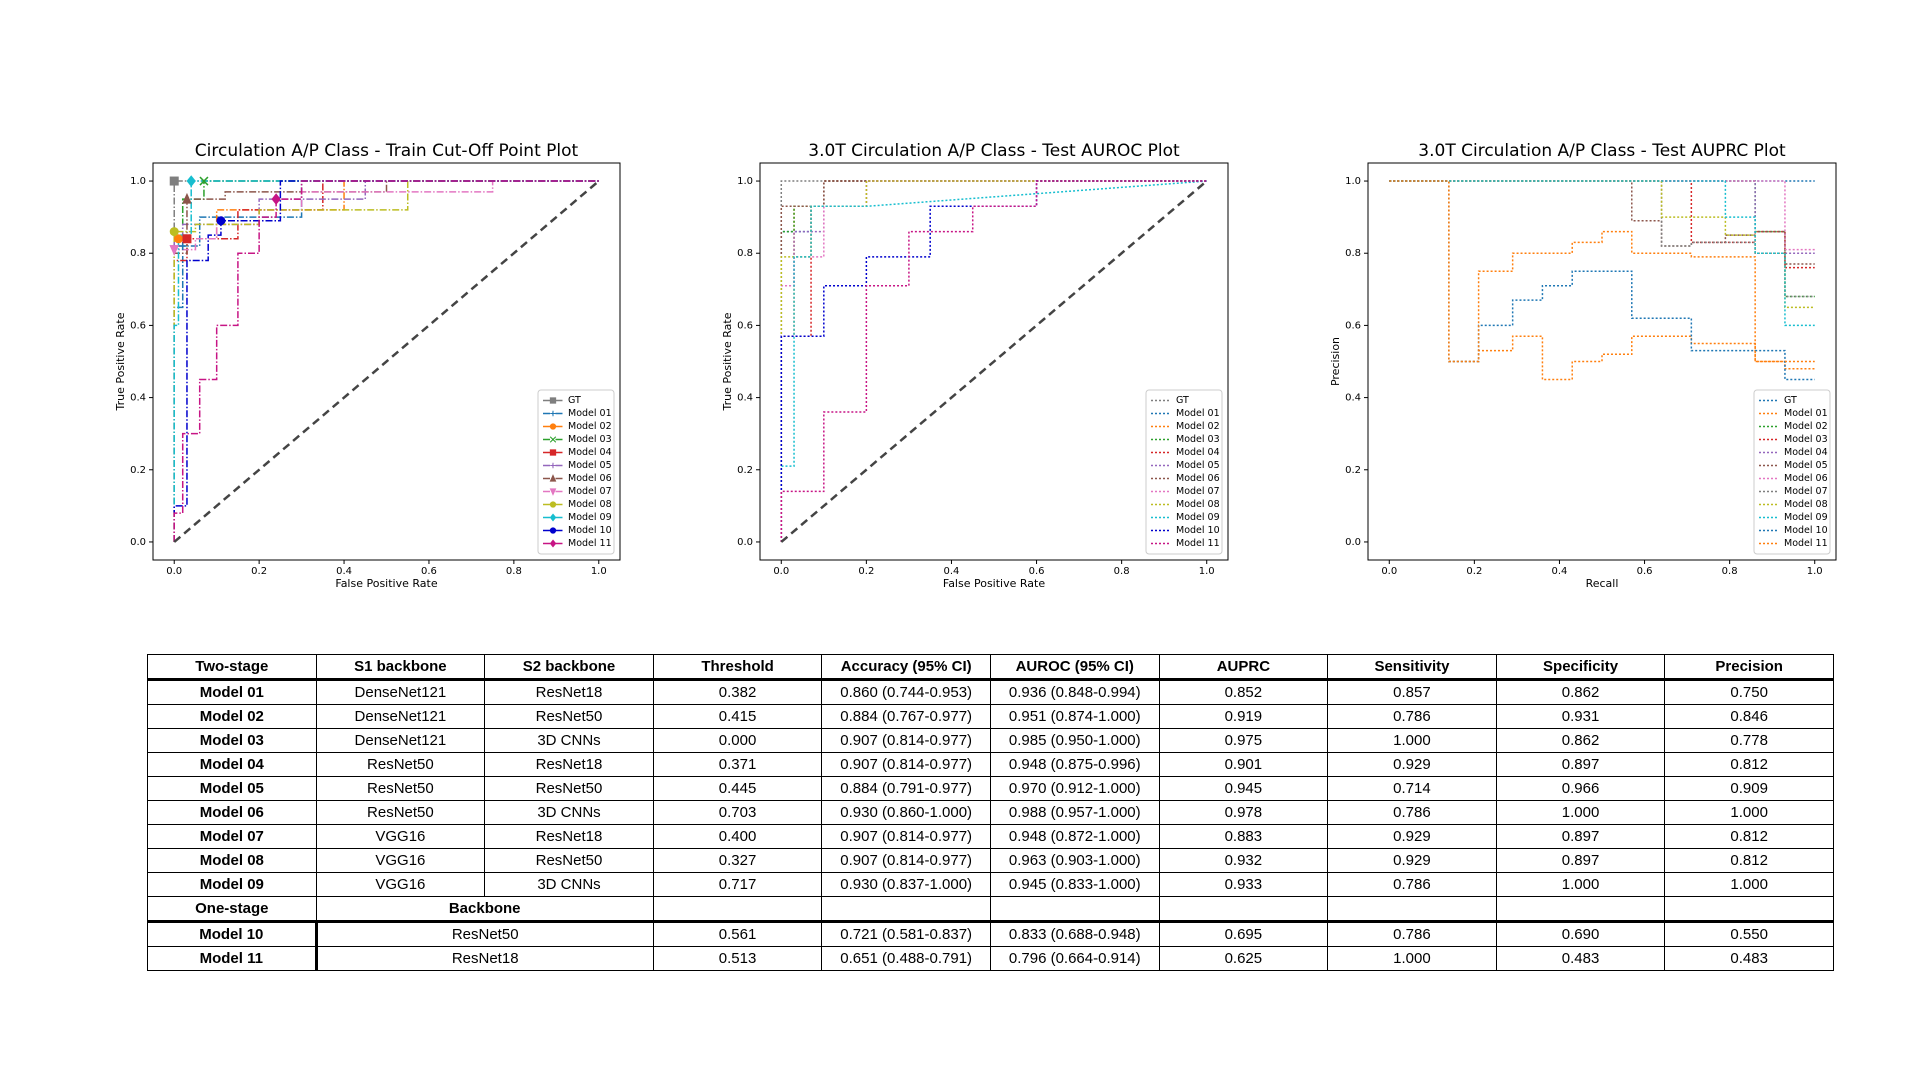  Describe the element at coordinates (737, 884) in the screenshot. I see `table-cell: 0.717` at that location.